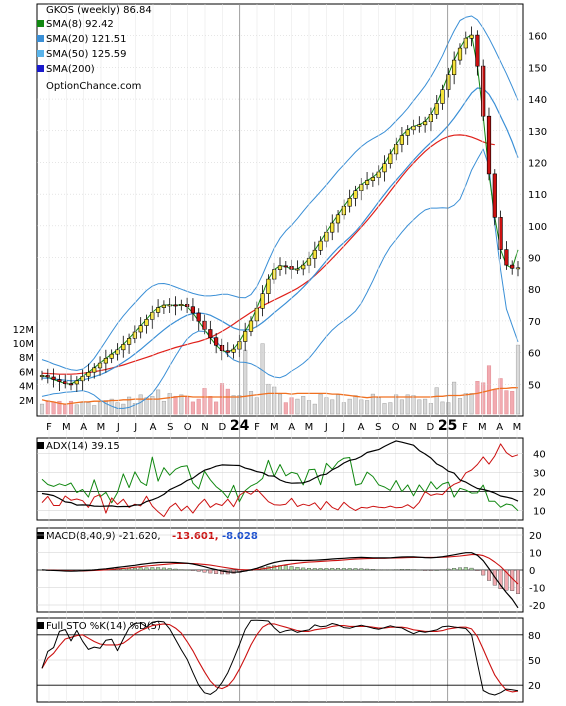 This screenshot has width=566, height=706. What do you see at coordinates (240, 536) in the screenshot?
I see `signal-value-label: -8.028` at bounding box center [240, 536].